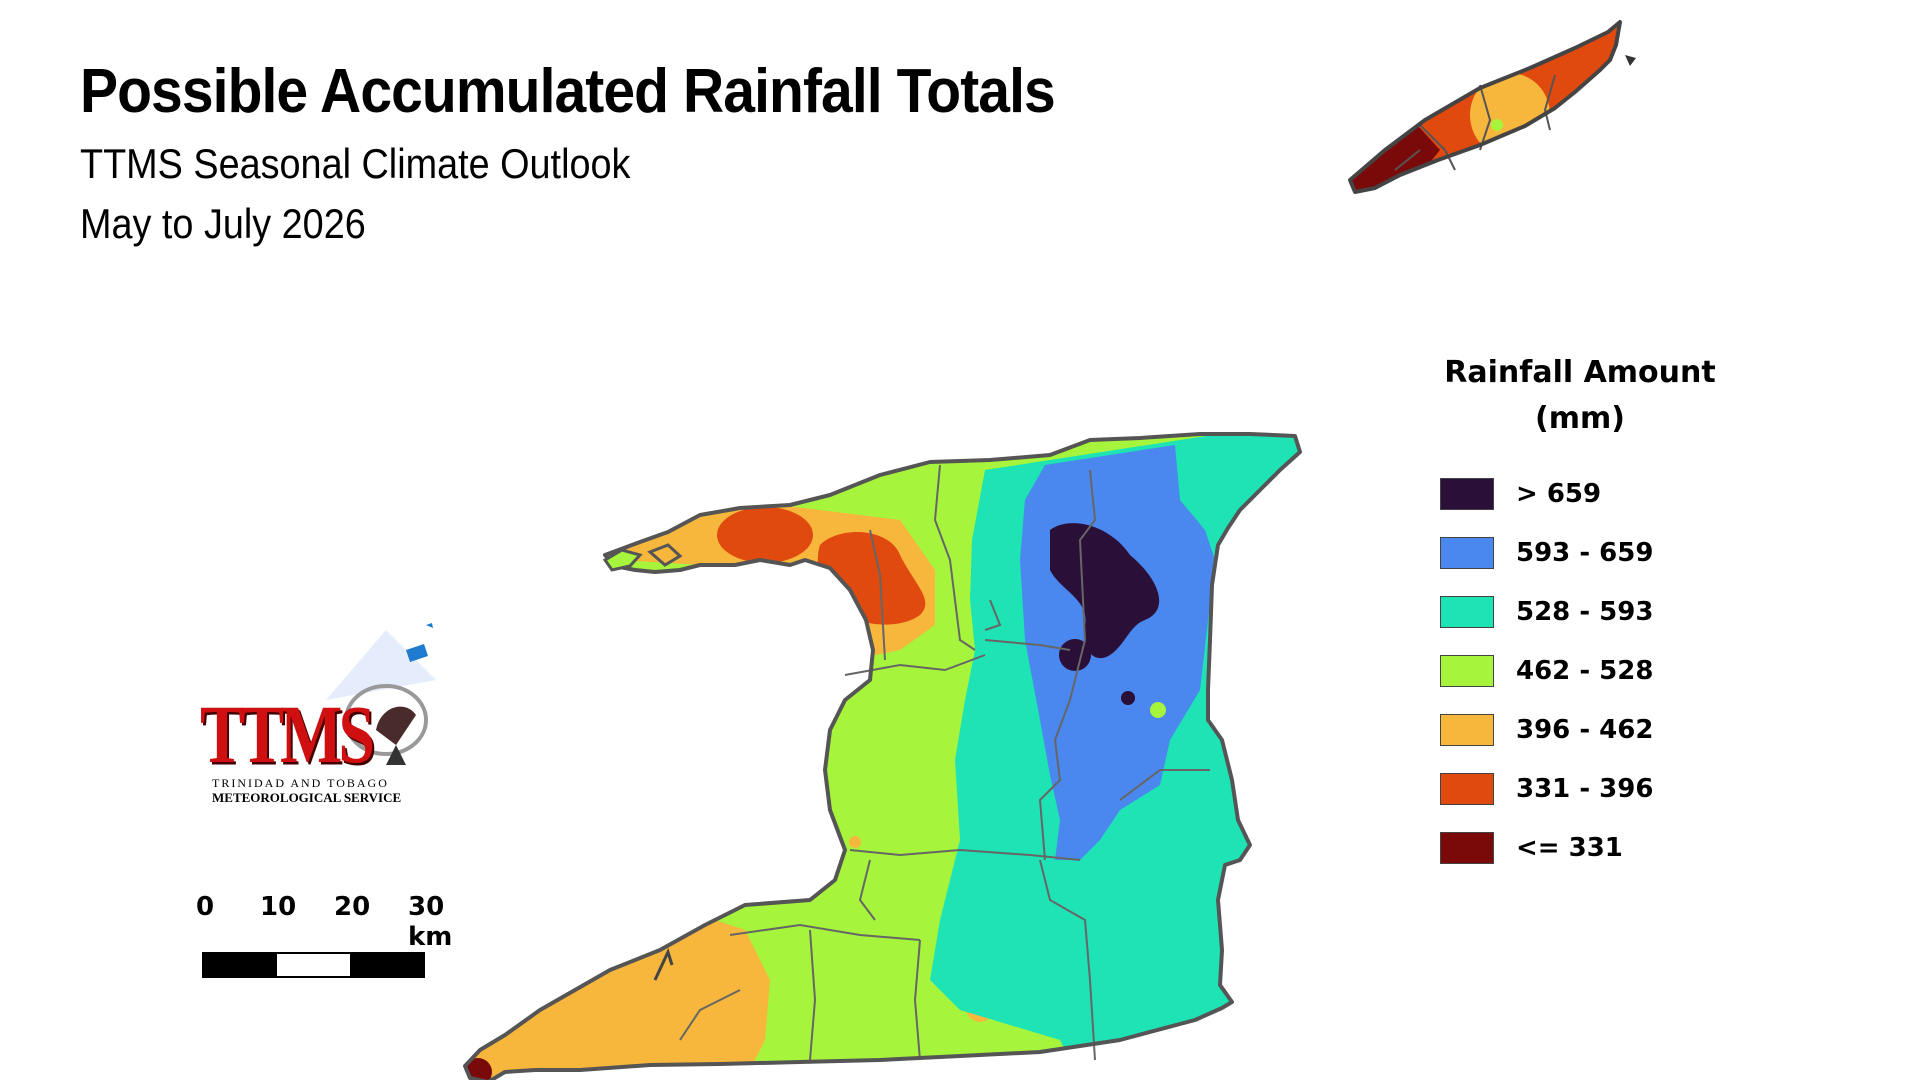 The width and height of the screenshot is (1920, 1080). What do you see at coordinates (430, 922) in the screenshot?
I see `scale-tick-30: 30 km` at bounding box center [430, 922].